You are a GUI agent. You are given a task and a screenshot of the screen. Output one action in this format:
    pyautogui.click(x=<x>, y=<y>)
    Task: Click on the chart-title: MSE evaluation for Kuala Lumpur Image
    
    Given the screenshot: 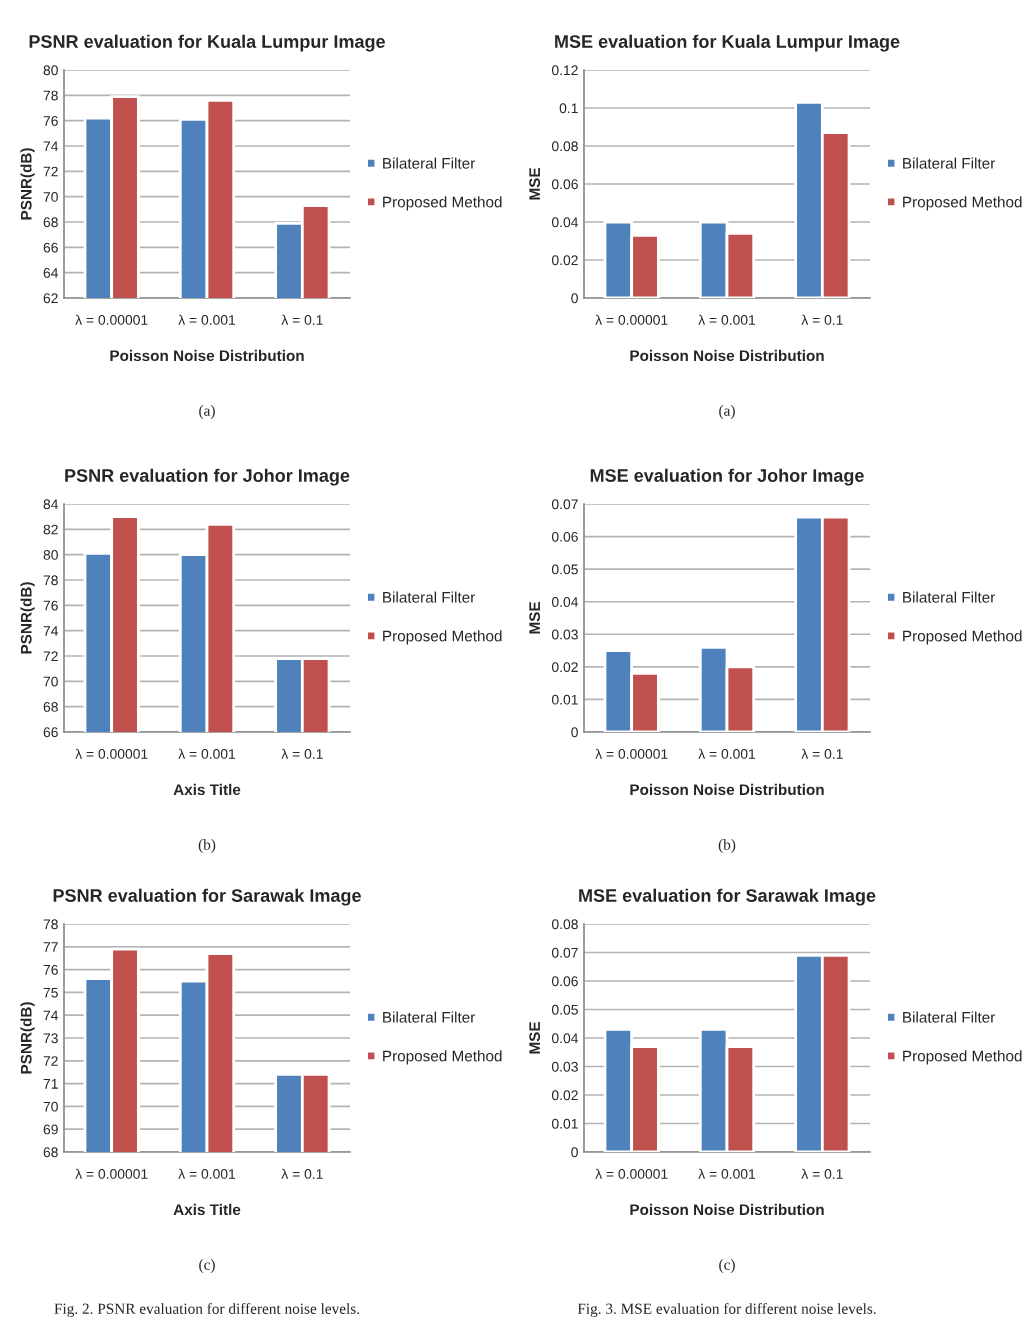 What is the action you would take?
    pyautogui.click(x=727, y=43)
    